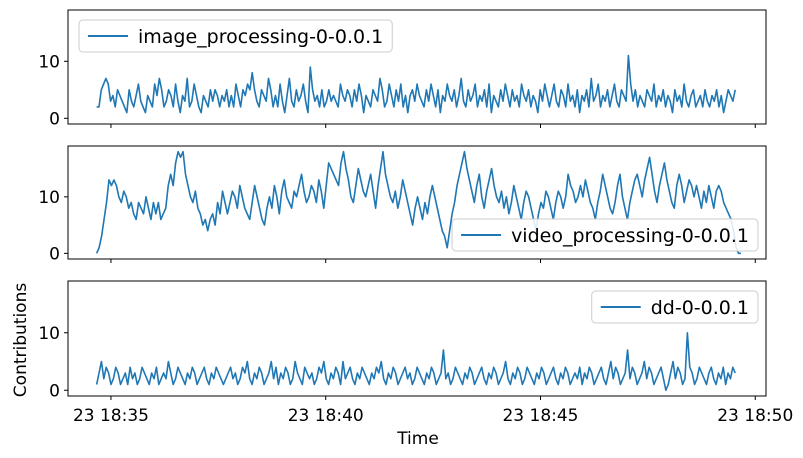 Image resolution: width=803 pixels, height=458 pixels. What do you see at coordinates (260, 37) in the screenshot?
I see `legend-label: image_processing-0-0.0.1` at bounding box center [260, 37].